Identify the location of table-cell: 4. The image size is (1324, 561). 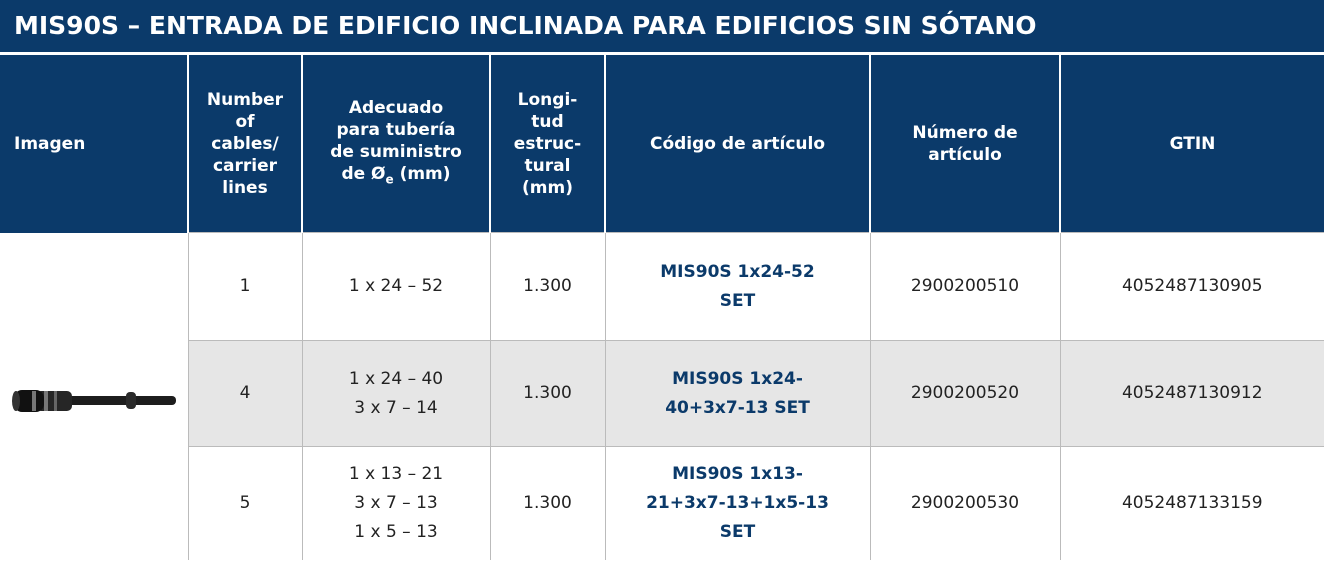
(244, 393).